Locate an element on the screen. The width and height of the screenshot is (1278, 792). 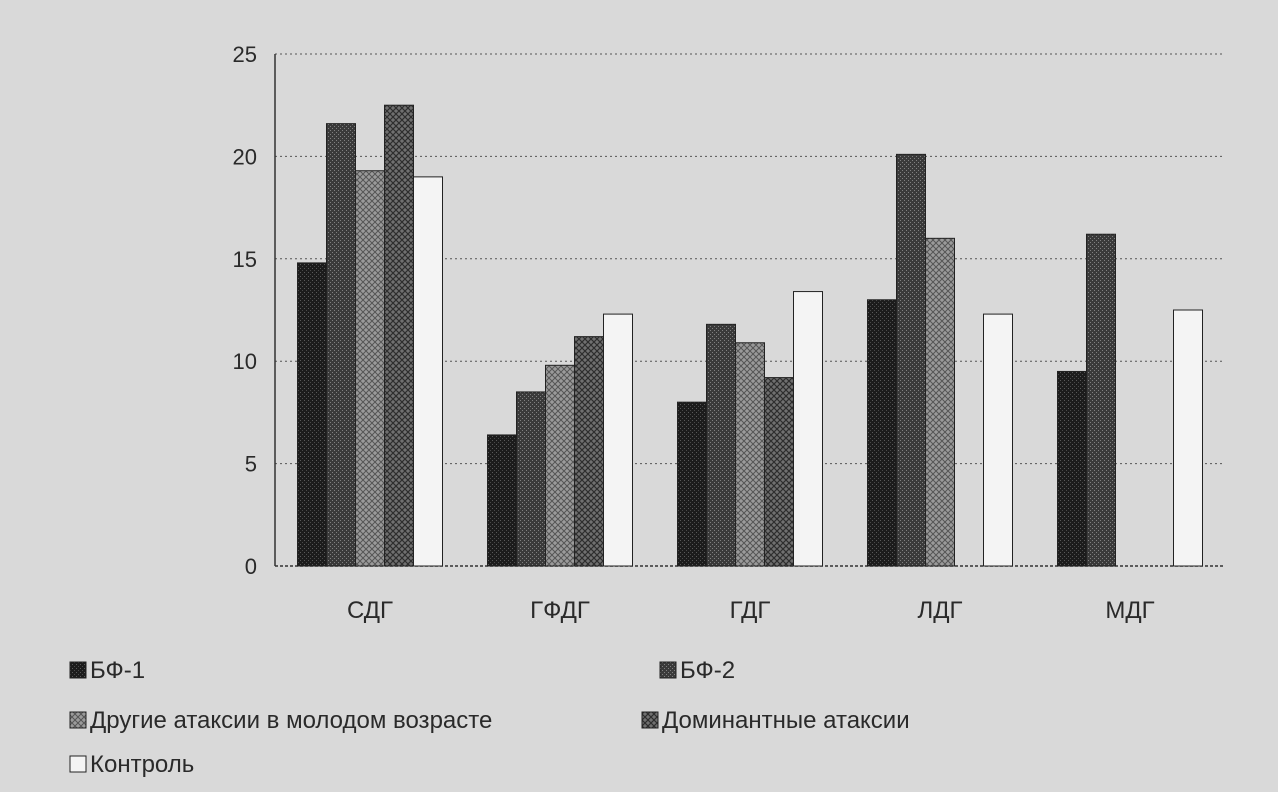
legend-label: БФ-1 is located at coordinates (117, 670).